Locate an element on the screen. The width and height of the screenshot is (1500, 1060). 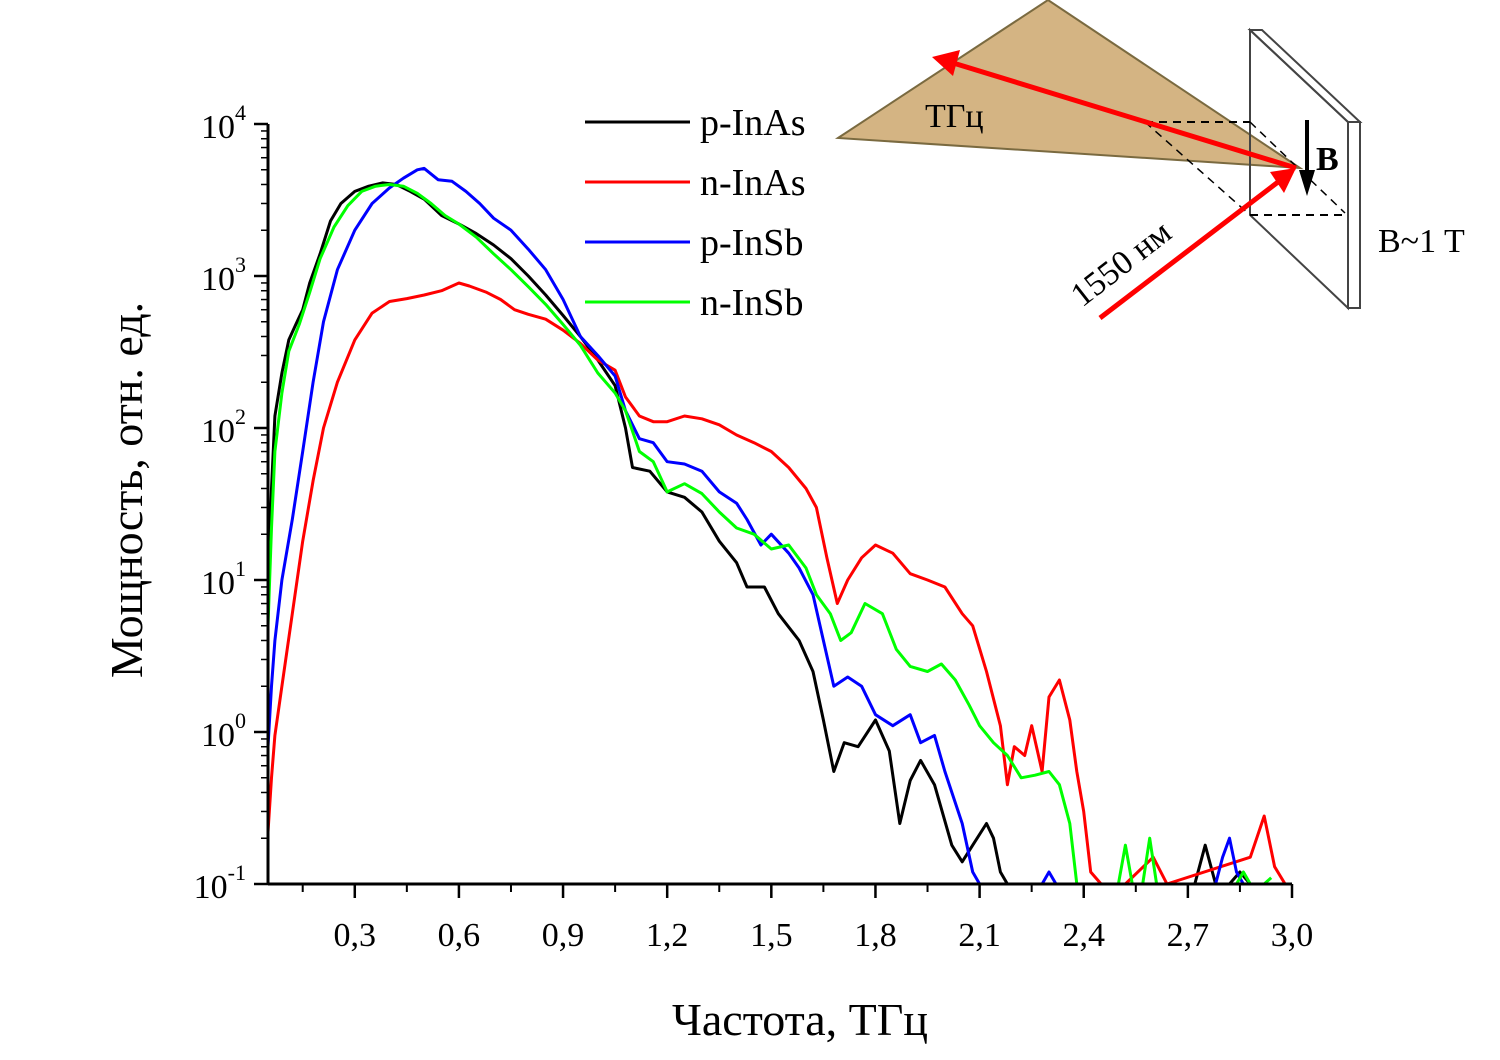
b-field-label: B is located at coordinates (1327, 159).